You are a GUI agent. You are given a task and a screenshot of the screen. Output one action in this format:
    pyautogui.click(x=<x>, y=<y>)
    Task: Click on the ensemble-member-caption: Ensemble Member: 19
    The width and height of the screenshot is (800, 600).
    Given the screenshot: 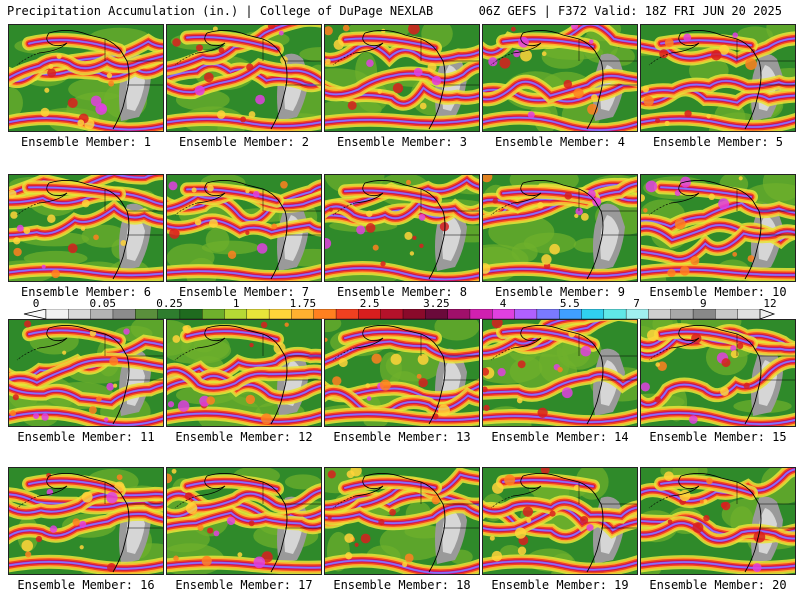 What is the action you would take?
    pyautogui.click(x=560, y=585)
    